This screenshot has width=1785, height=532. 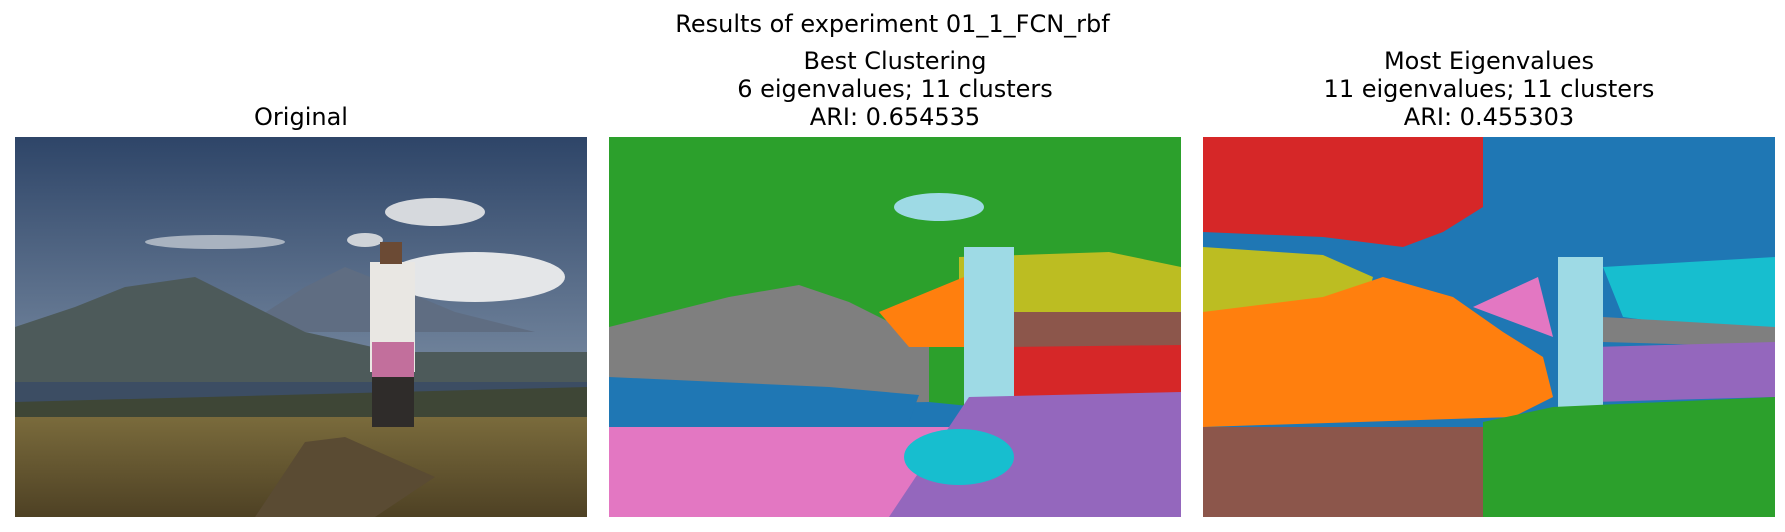 I want to click on panel-title-line: Most Eigenvalues, so click(x=1489, y=61).